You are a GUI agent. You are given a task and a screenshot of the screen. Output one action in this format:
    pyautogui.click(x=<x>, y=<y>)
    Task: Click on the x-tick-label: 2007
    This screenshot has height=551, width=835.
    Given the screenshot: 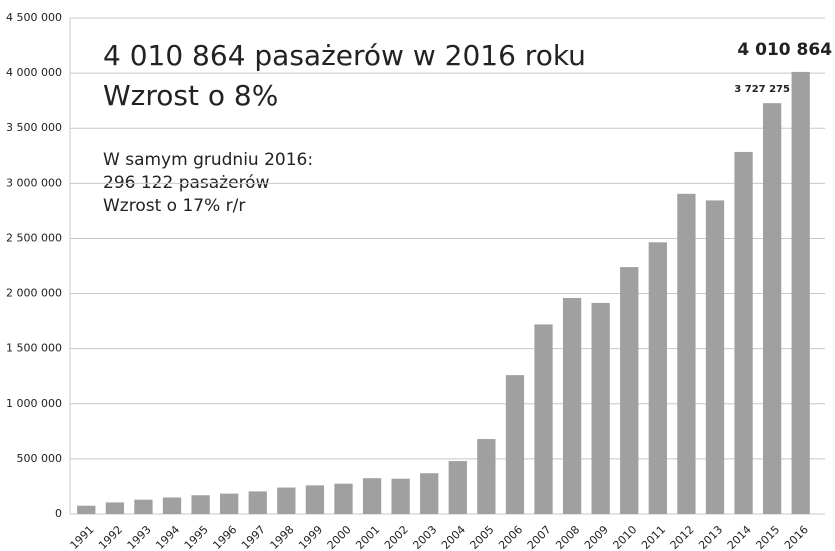 What is the action you would take?
    pyautogui.click(x=539, y=537)
    